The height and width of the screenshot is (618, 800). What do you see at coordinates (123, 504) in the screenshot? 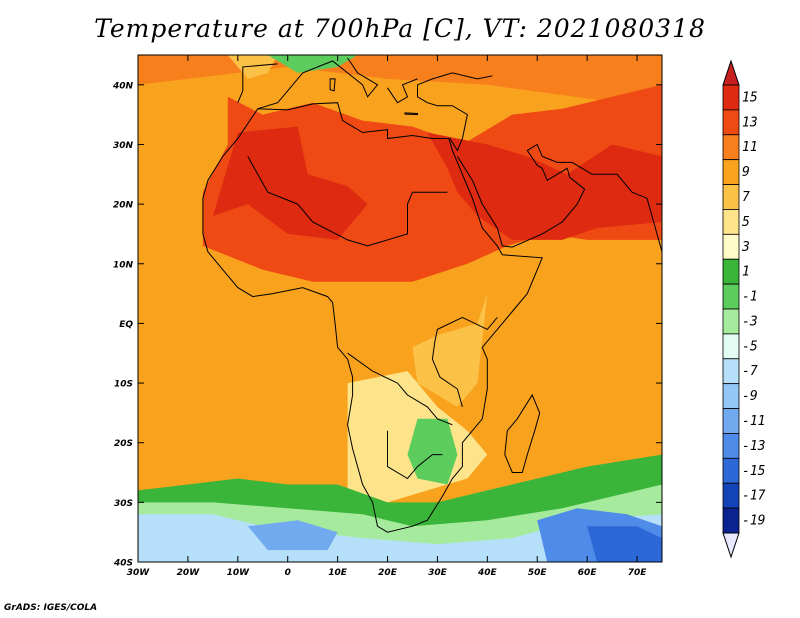
I see `lat-tick-label: 30S` at bounding box center [123, 504].